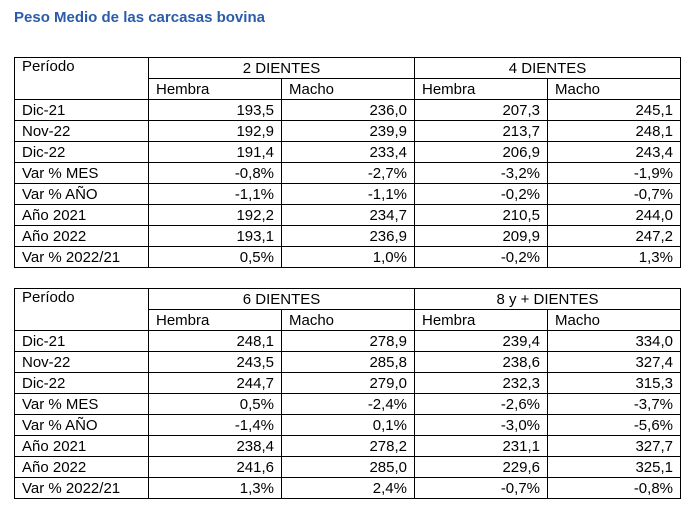 Image resolution: width=695 pixels, height=505 pixels. What do you see at coordinates (281, 299) in the screenshot?
I see `group-header-cell: 6 DIENTES` at bounding box center [281, 299].